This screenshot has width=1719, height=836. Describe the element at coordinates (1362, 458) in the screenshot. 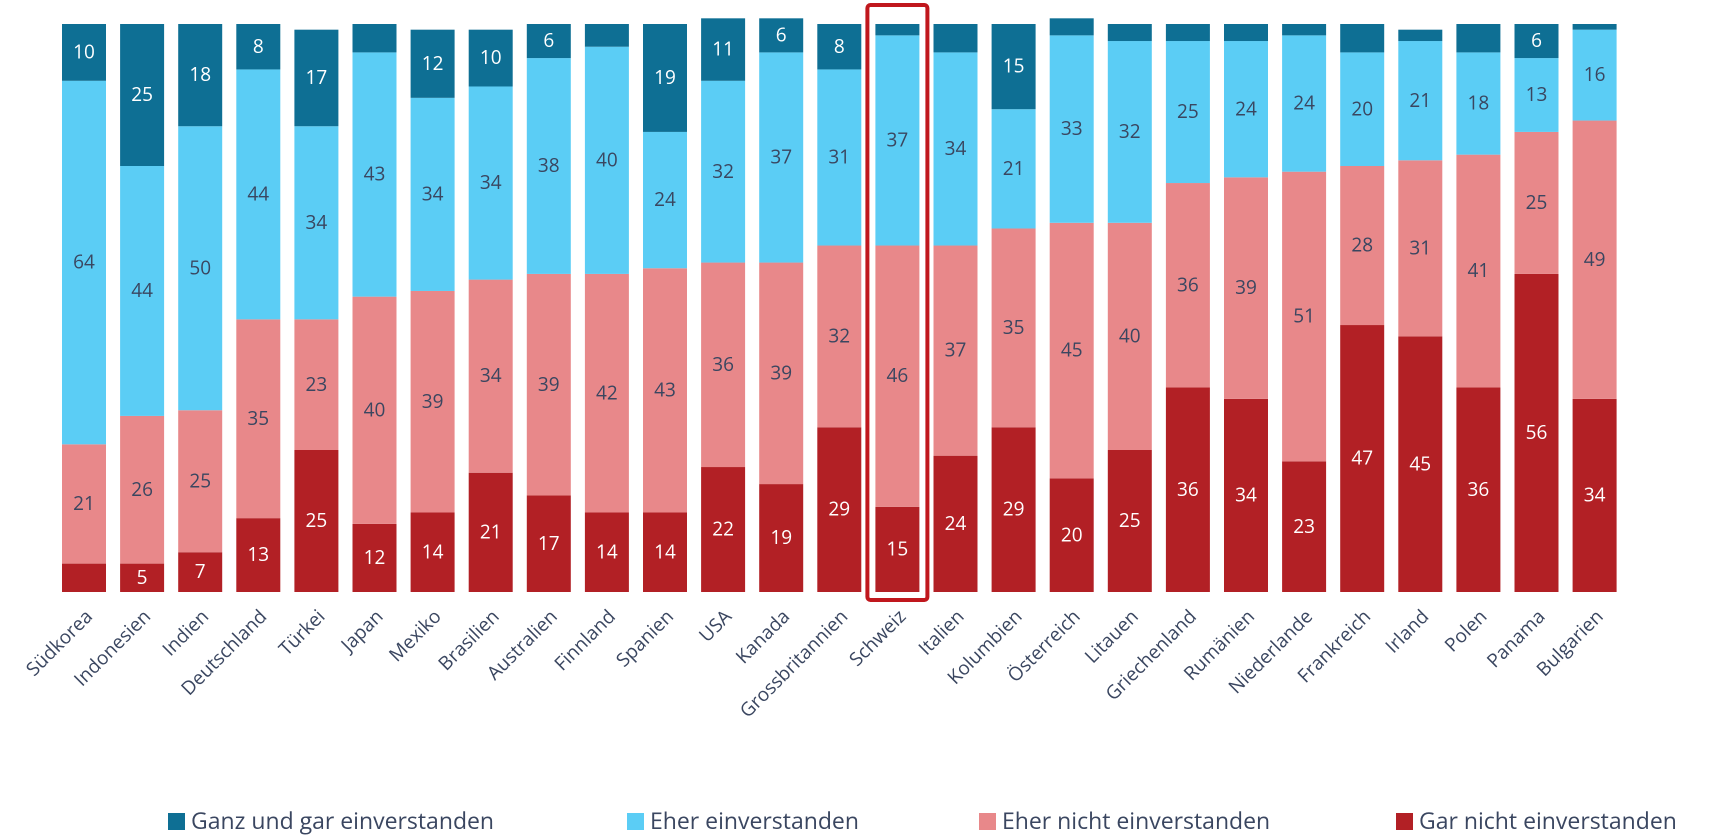

I see `value-label: 47` at that location.